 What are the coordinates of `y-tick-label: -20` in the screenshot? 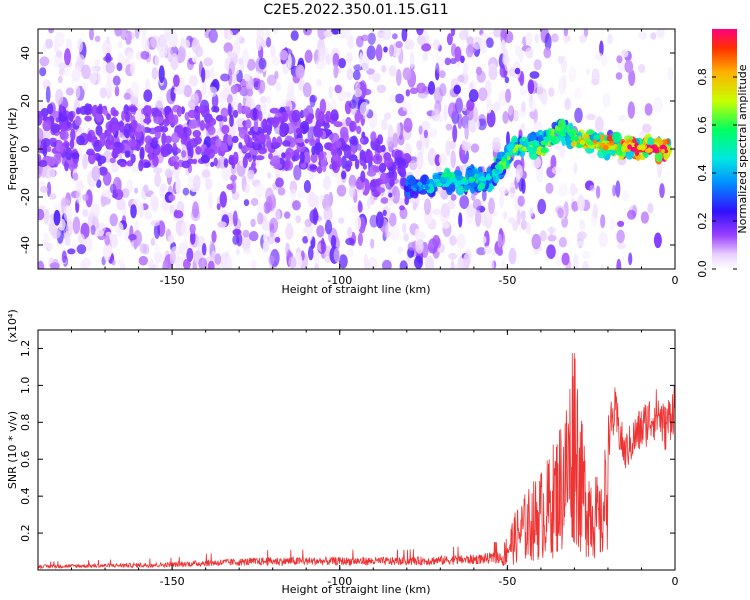 It's located at (25, 197).